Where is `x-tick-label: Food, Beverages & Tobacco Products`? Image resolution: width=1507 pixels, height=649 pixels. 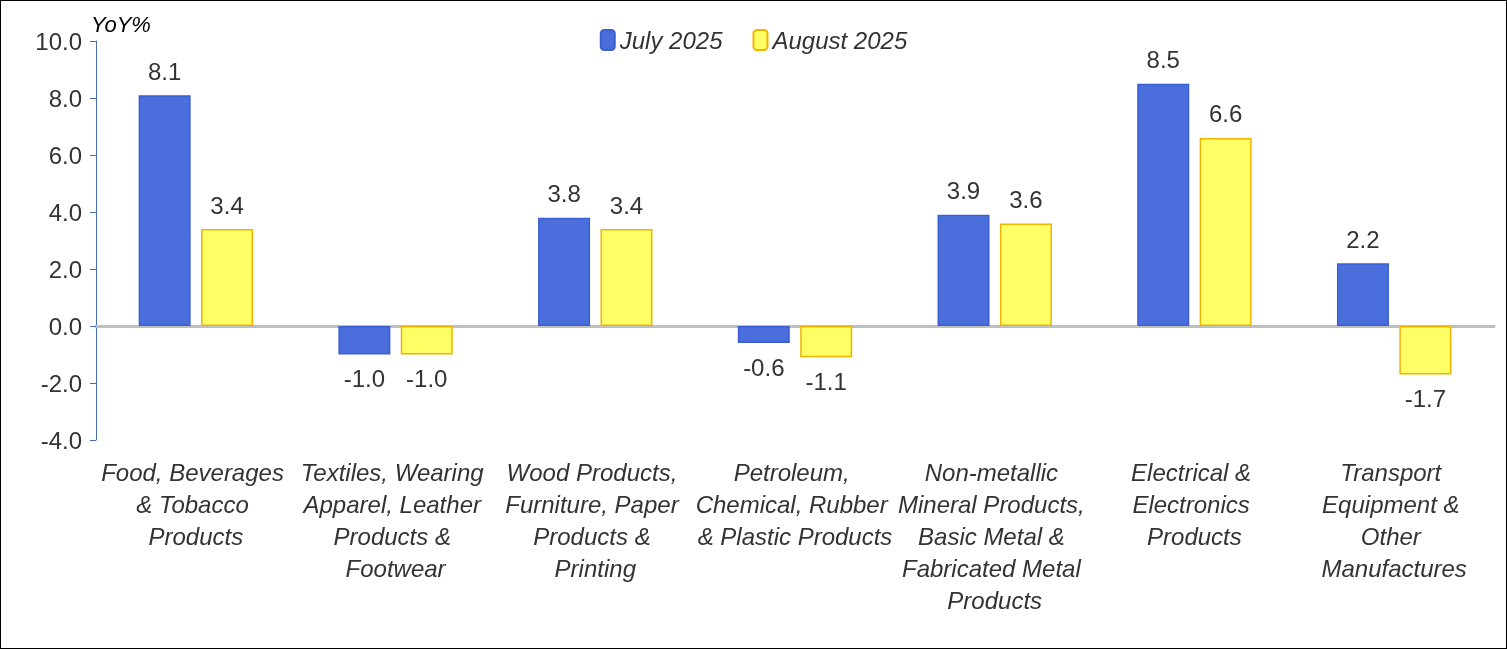 x-tick-label: Food, Beverages & Tobacco Products is located at coordinates (196, 504).